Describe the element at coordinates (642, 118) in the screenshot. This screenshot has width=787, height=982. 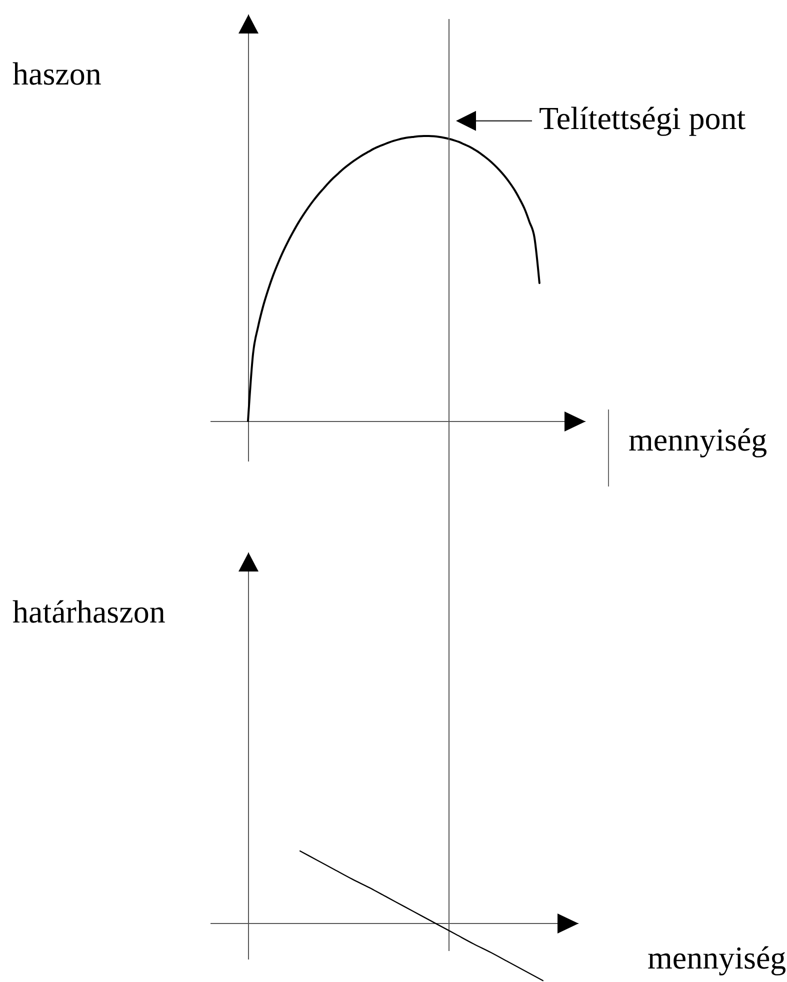
I see `annotation: Telítettségi pont` at that location.